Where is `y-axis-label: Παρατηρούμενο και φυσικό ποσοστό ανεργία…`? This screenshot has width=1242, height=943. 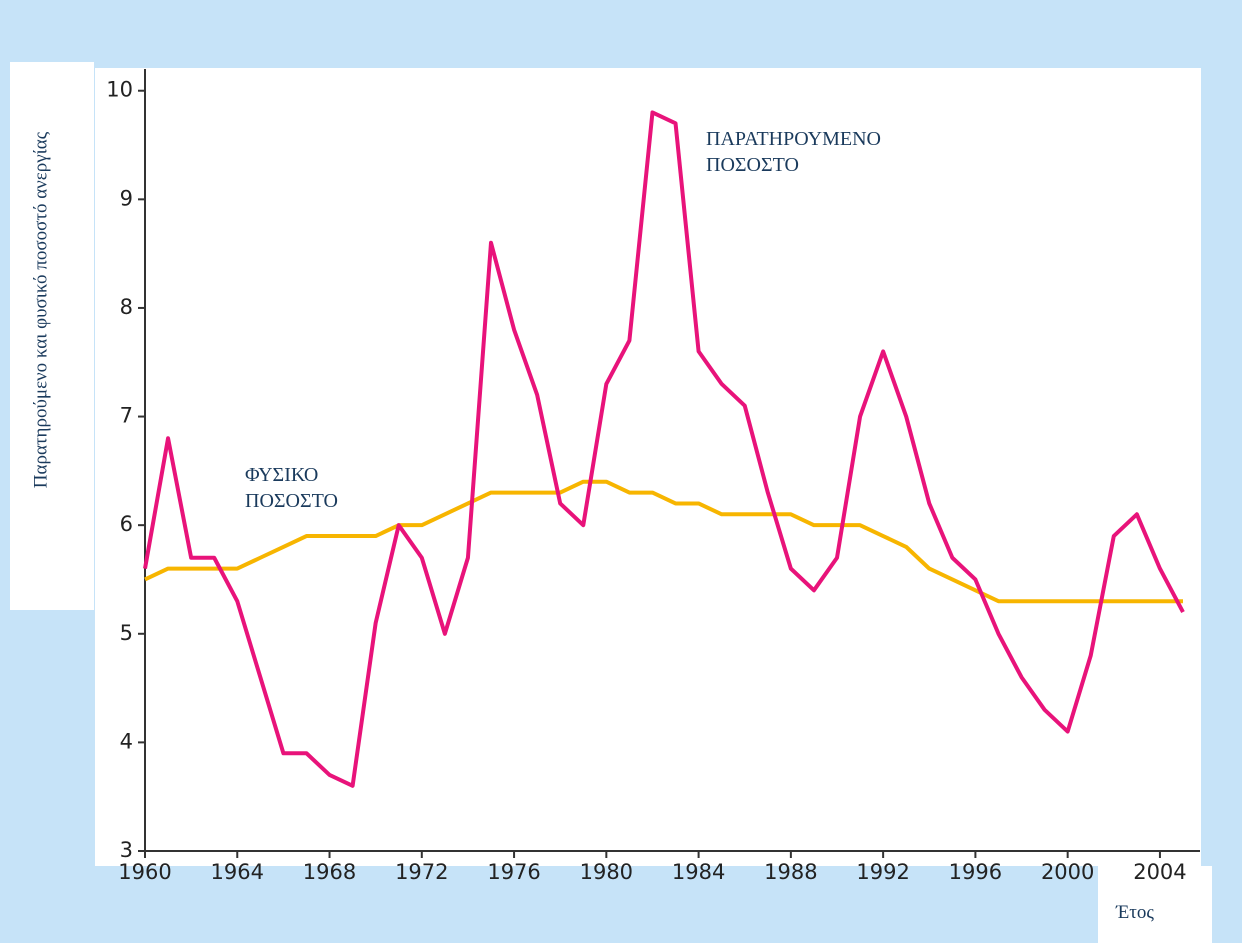 y-axis-label: Παρατηρούμενο και φυσικό ποσοστό ανεργία… is located at coordinates (40, 309).